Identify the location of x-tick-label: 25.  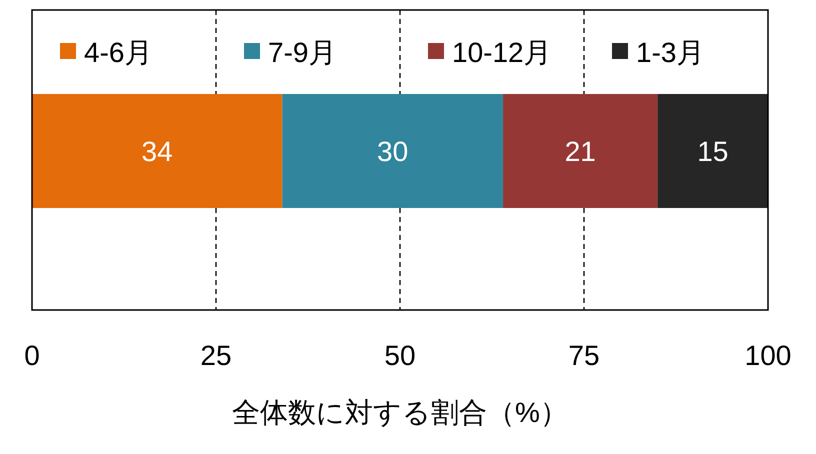
(216, 355).